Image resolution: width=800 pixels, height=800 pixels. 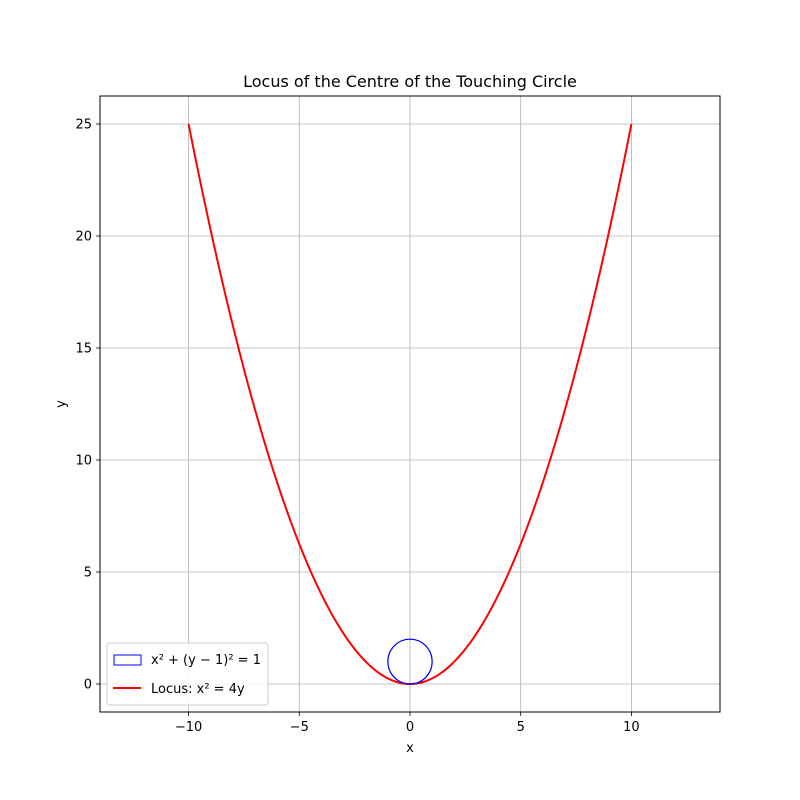 I want to click on y-tick-label: 20, so click(x=83, y=237).